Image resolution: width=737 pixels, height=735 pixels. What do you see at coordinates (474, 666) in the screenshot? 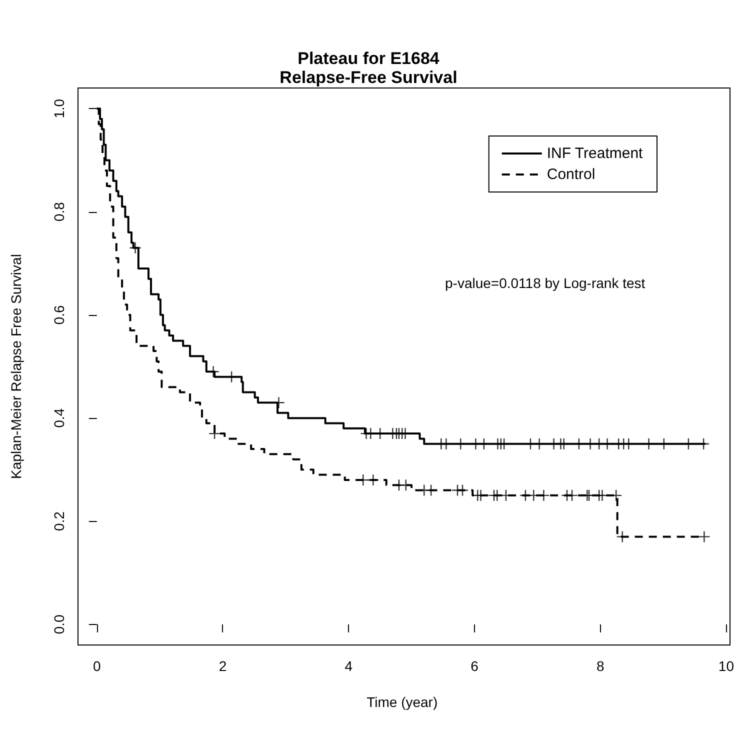
I see `x-tick-label: 6` at bounding box center [474, 666].